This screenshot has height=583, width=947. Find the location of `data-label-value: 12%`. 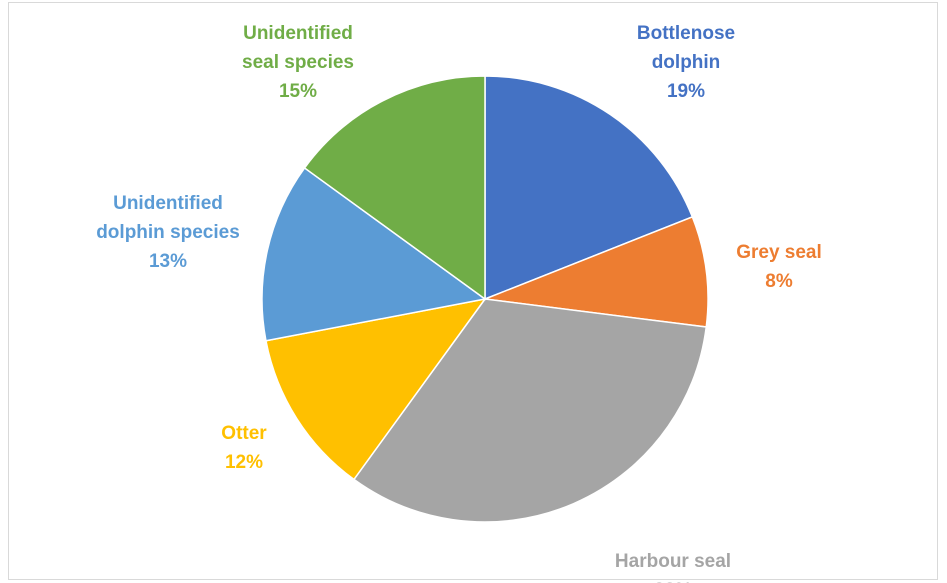

data-label-value: 12% is located at coordinates (244, 462).